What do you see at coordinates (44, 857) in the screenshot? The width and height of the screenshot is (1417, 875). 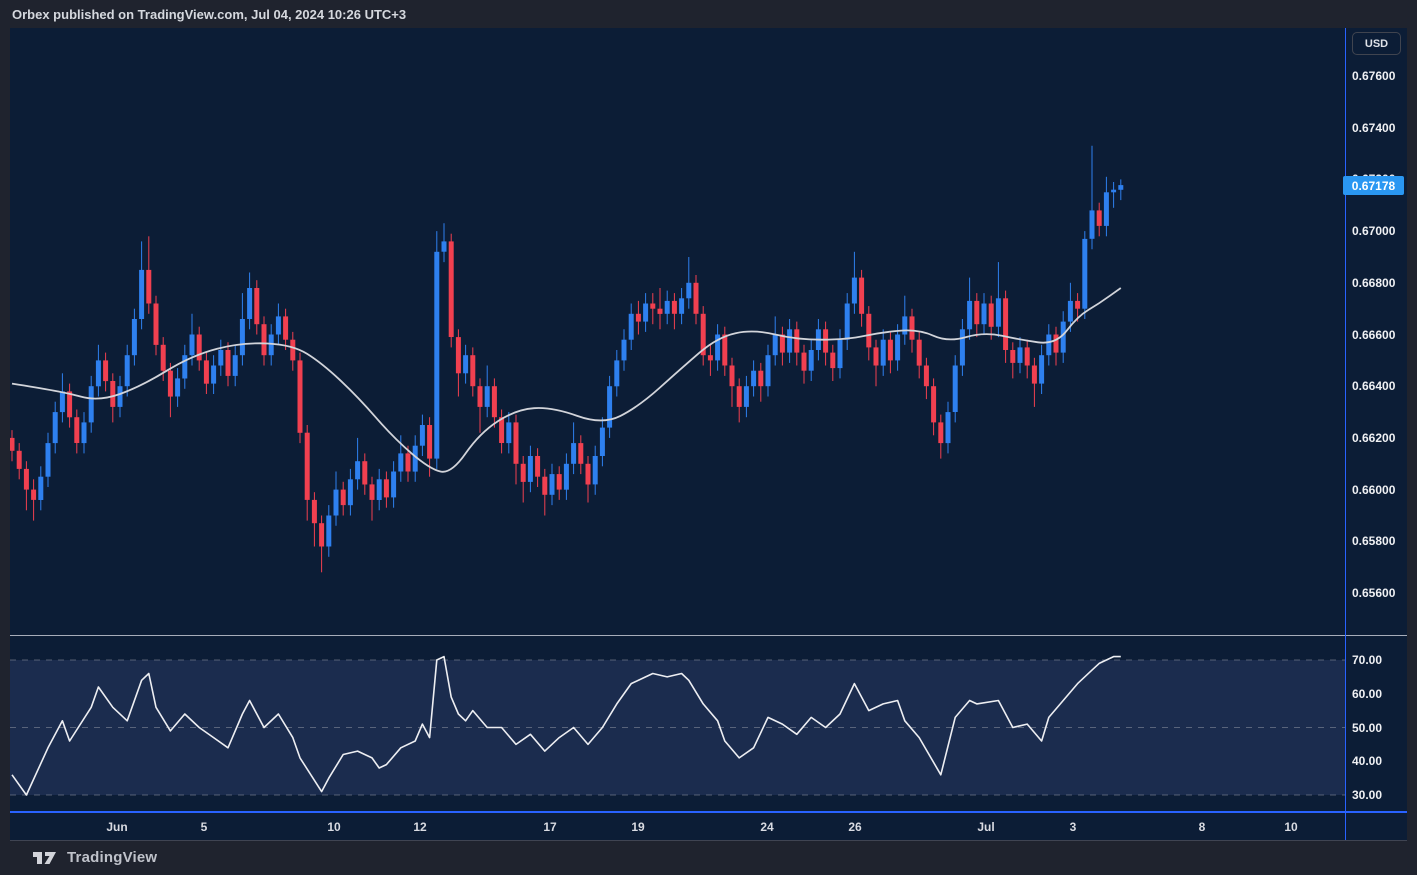 I see `tradingview-logo-icon` at bounding box center [44, 857].